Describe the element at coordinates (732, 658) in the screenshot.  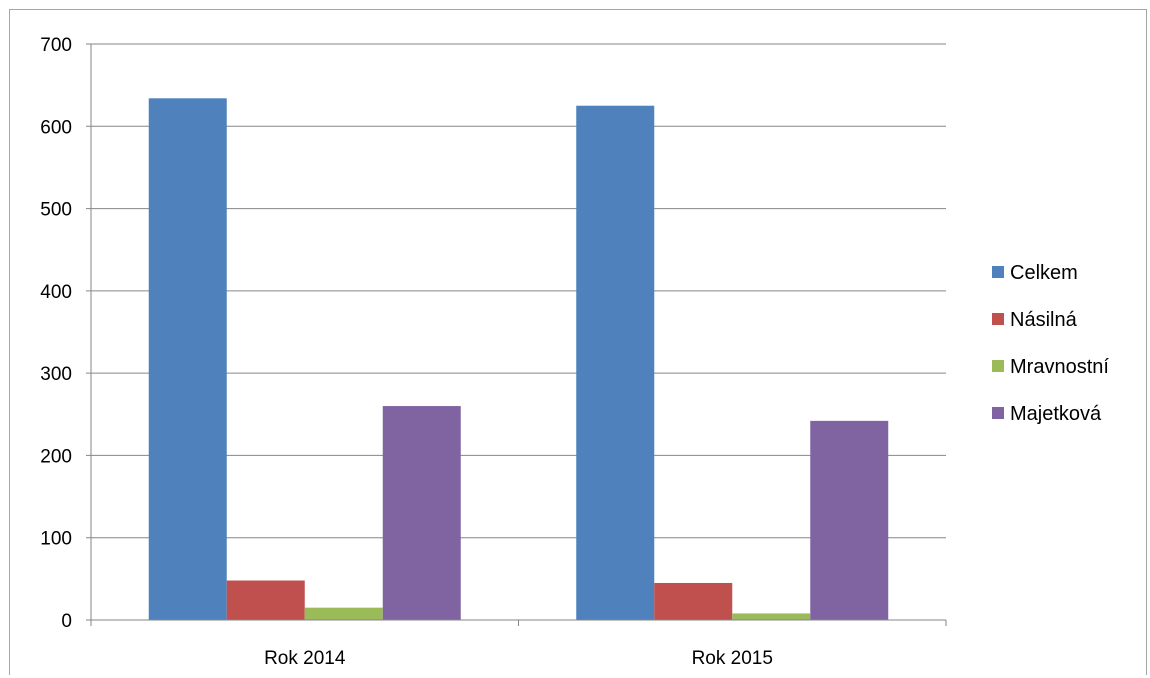
I see `x-tick-label: Rok 2015` at that location.